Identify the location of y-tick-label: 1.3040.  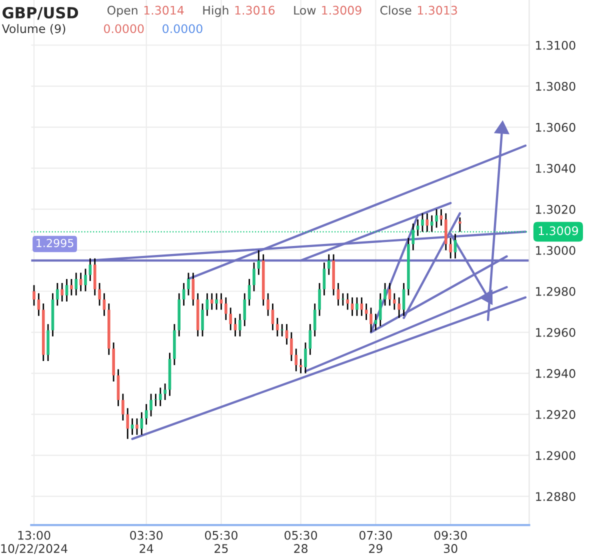
(556, 168).